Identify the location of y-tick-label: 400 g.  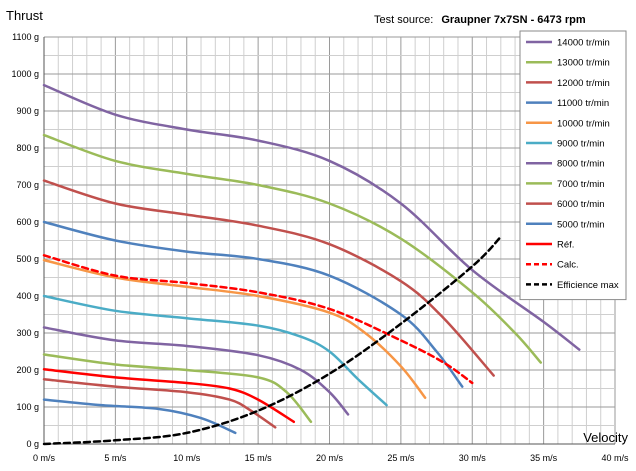
(27, 296).